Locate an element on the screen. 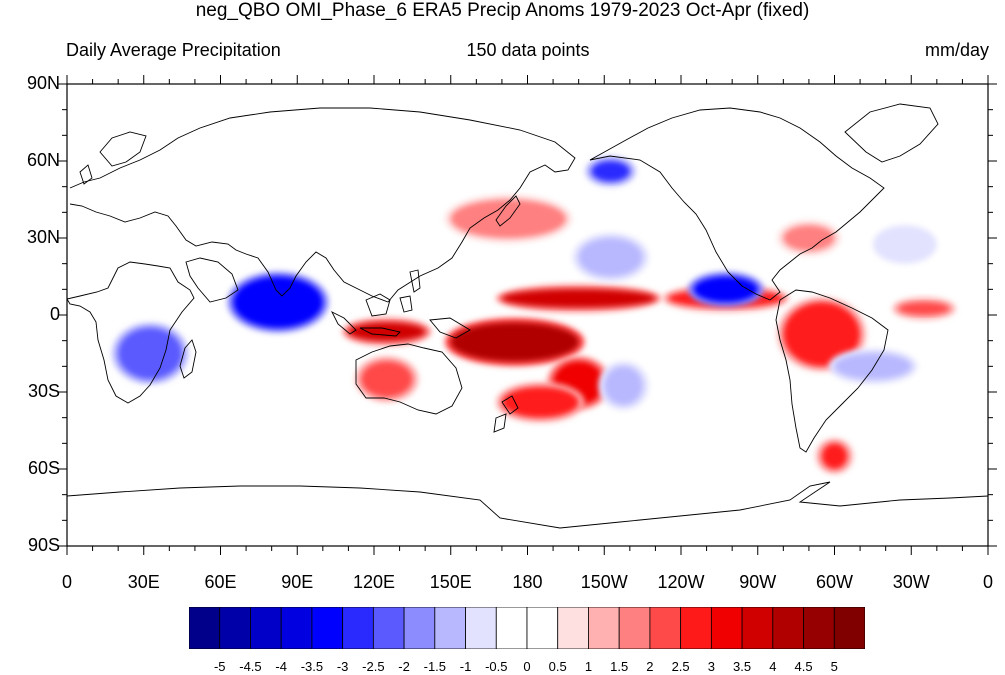 The width and height of the screenshot is (1005, 675). colorbar-label: -4.5 is located at coordinates (250, 666).